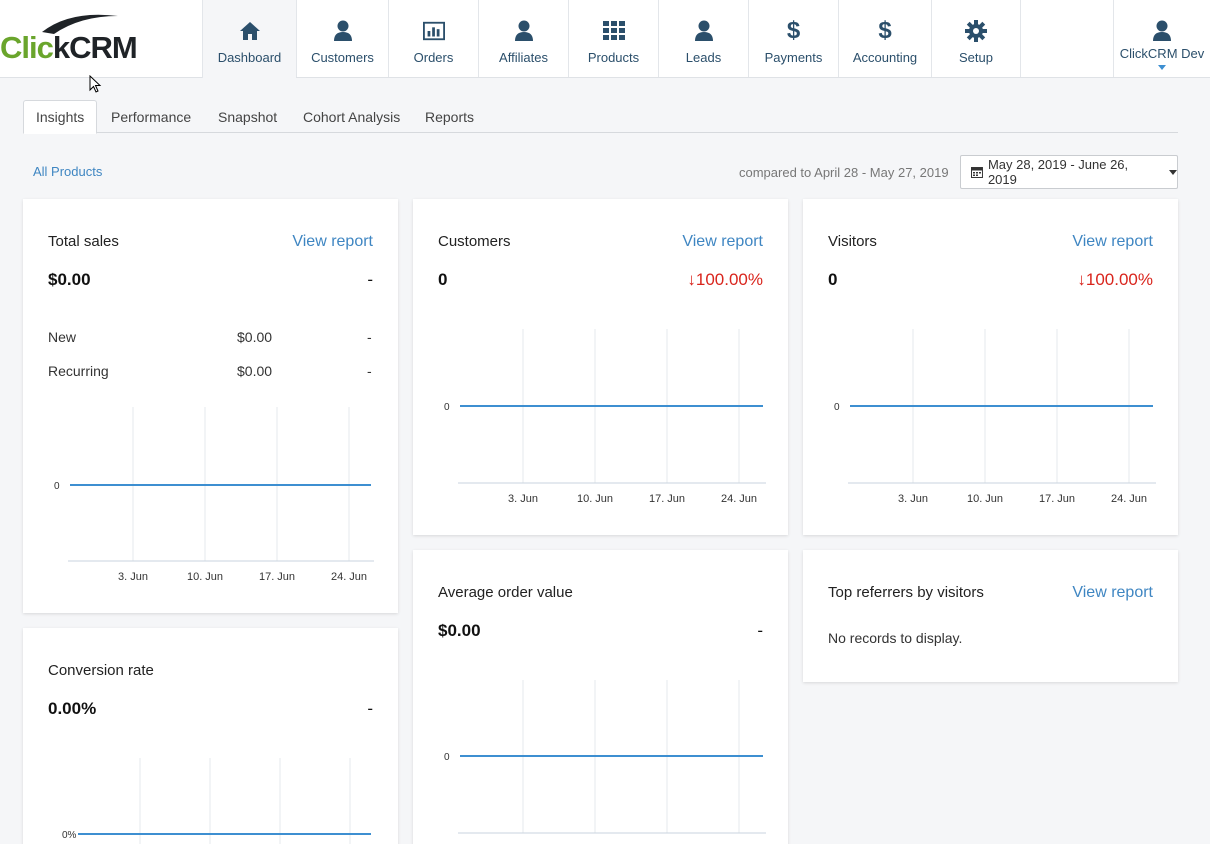 Image resolution: width=1210 pixels, height=844 pixels. What do you see at coordinates (83, 241) in the screenshot?
I see `card-title: Total sales` at bounding box center [83, 241].